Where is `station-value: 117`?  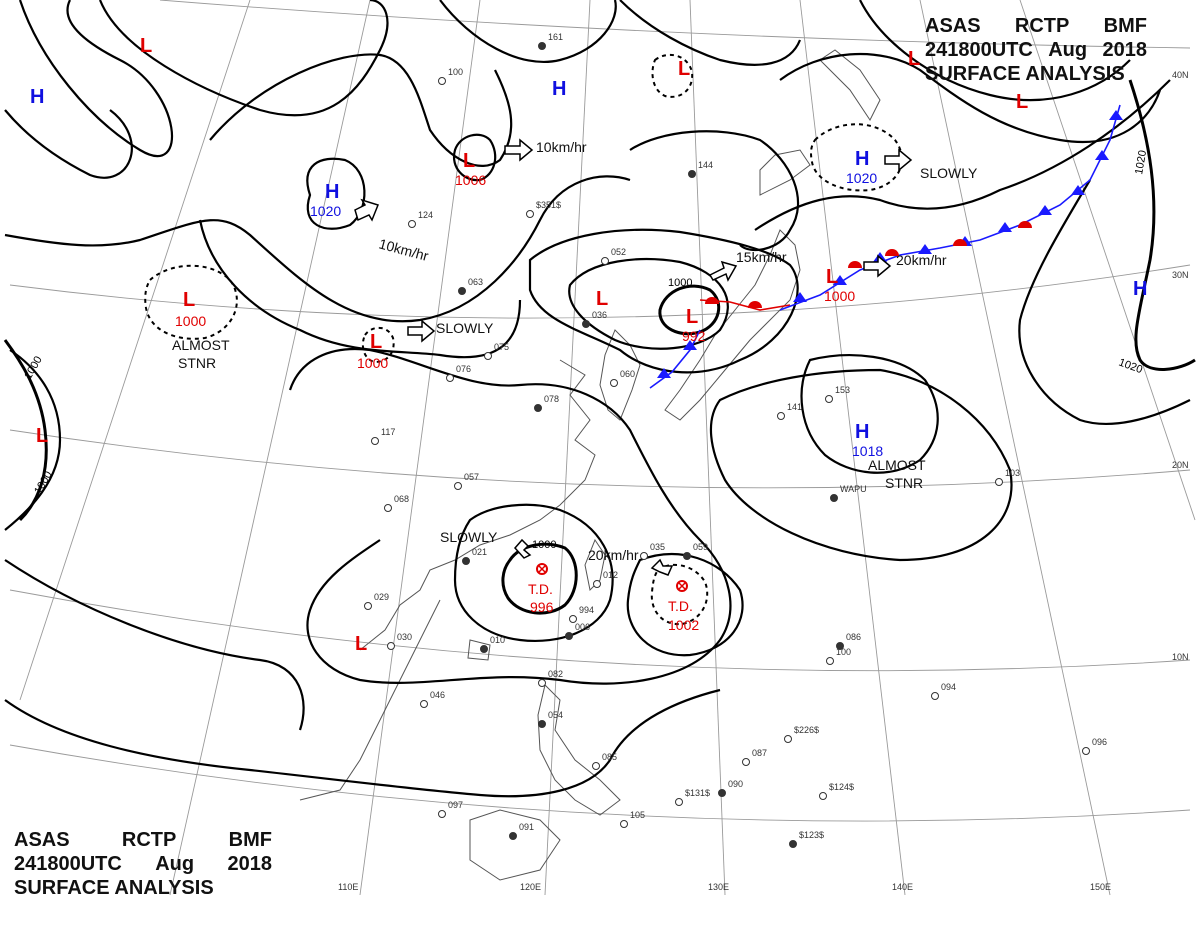 station-value: 117 is located at coordinates (388, 432).